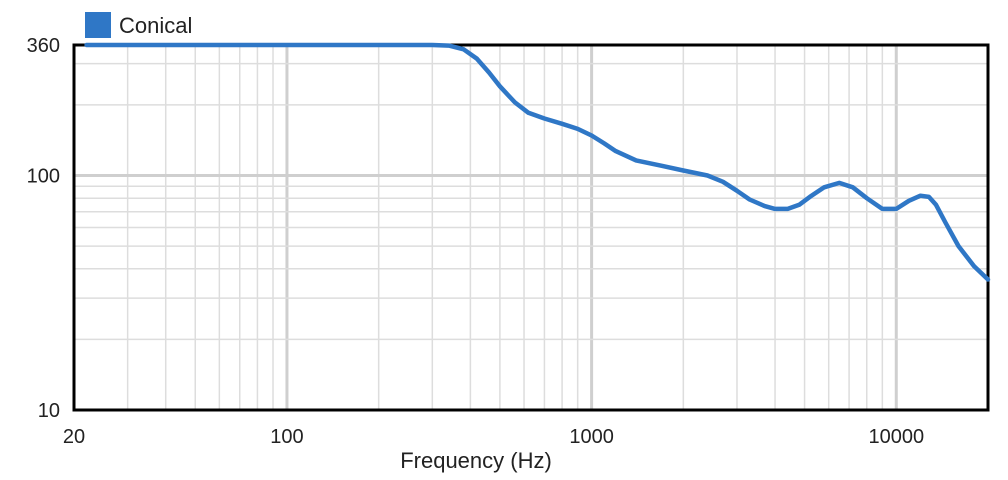  I want to click on x-tick-label: 100, so click(286, 437).